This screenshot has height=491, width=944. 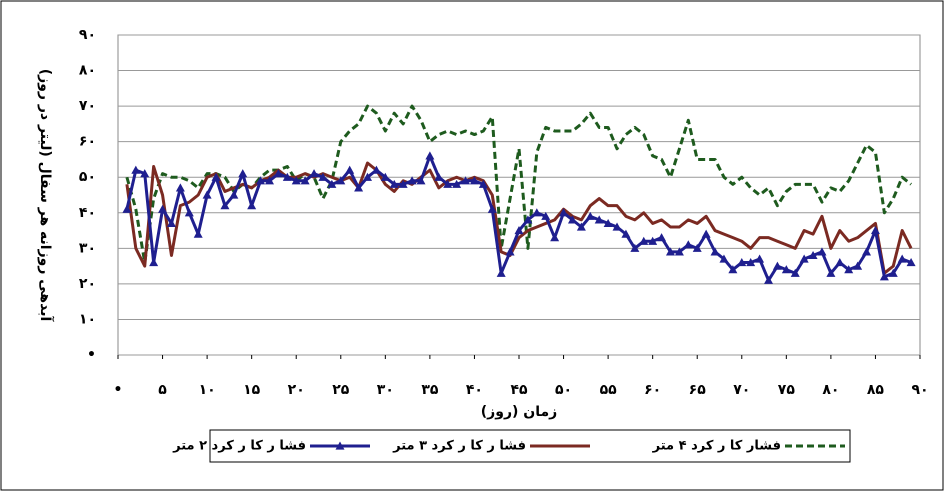 I want to click on x-tick-label: ۷۰, so click(x=741, y=390).